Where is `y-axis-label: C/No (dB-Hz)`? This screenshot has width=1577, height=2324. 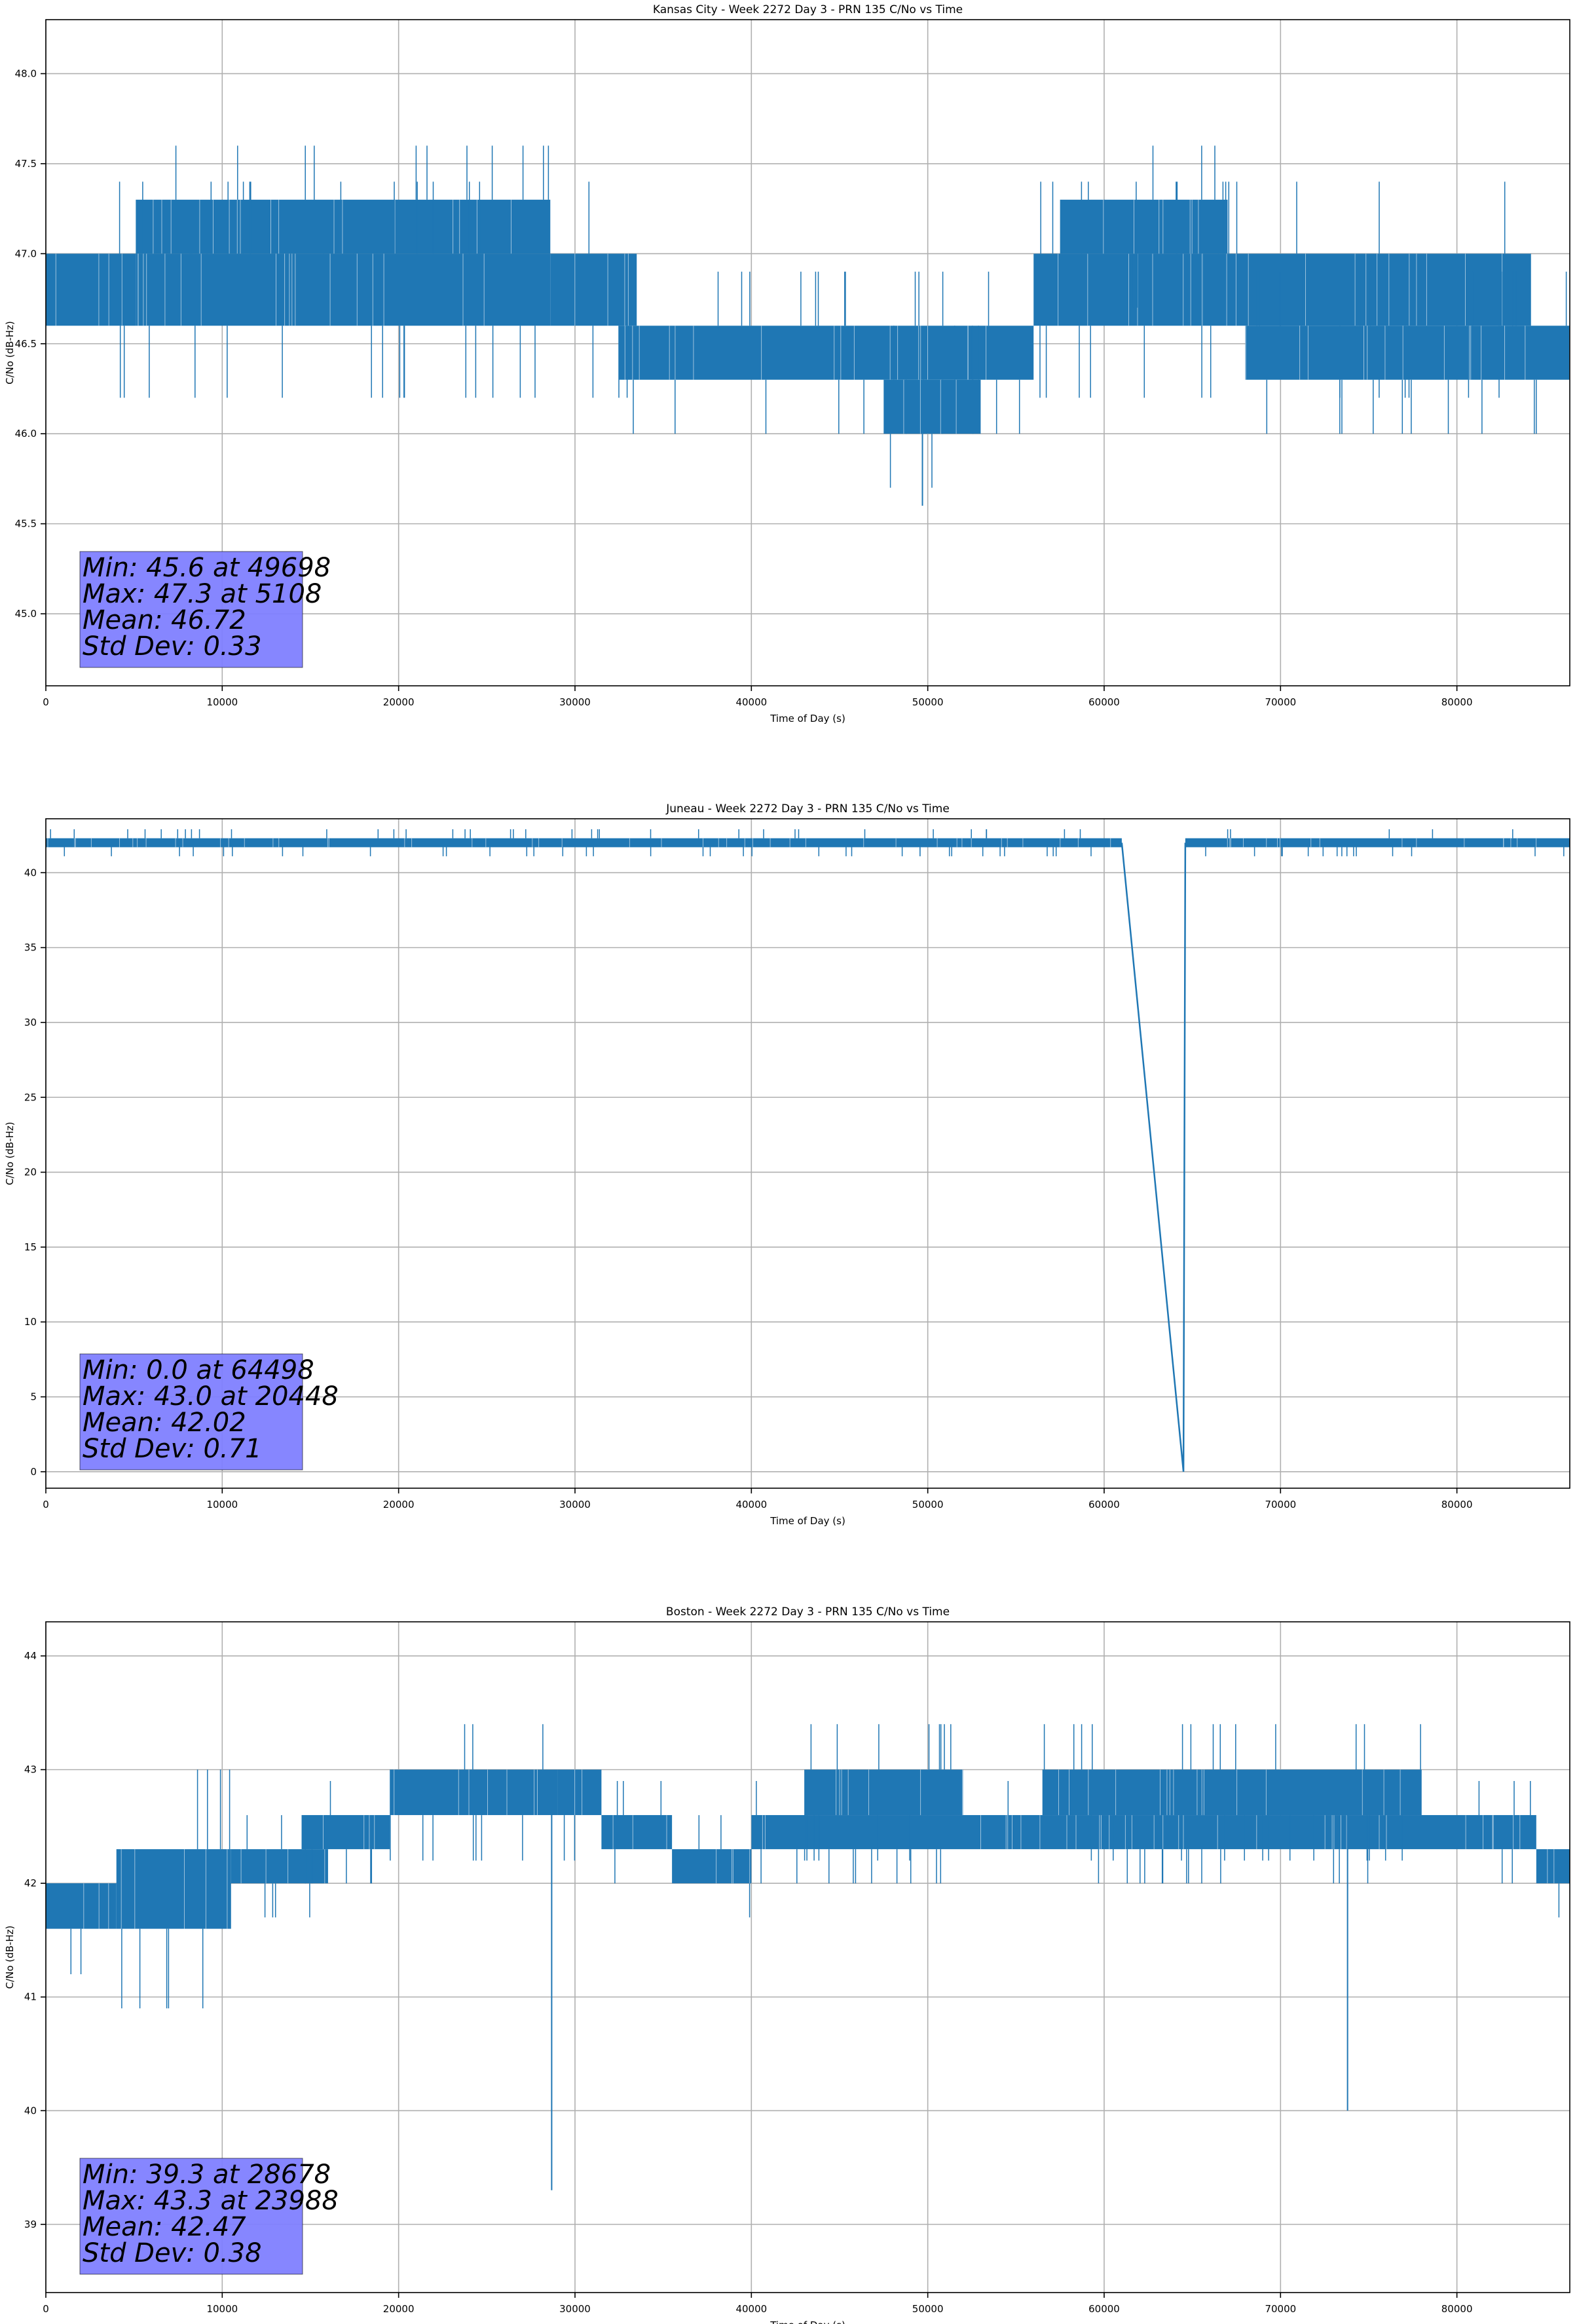 y-axis-label: C/No (dB-Hz) is located at coordinates (10, 352).